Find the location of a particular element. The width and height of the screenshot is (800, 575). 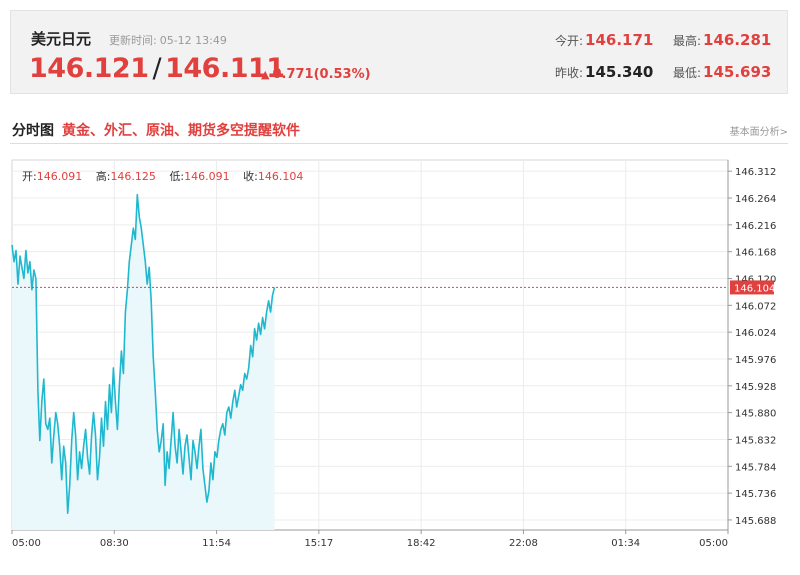

ohlc-high-label: 高: is located at coordinates (103, 176).